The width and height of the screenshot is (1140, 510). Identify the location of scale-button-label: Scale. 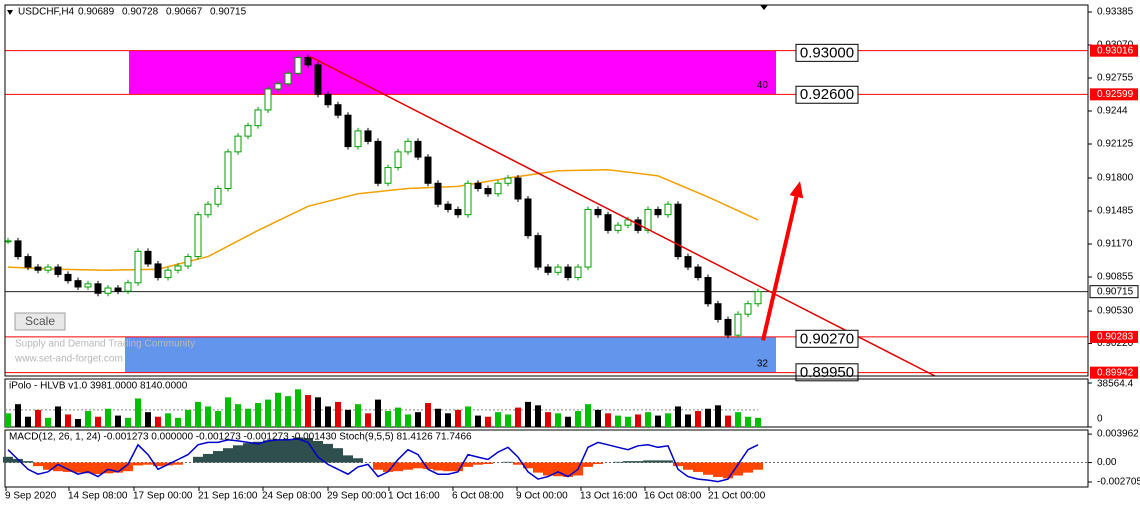
(40, 321).